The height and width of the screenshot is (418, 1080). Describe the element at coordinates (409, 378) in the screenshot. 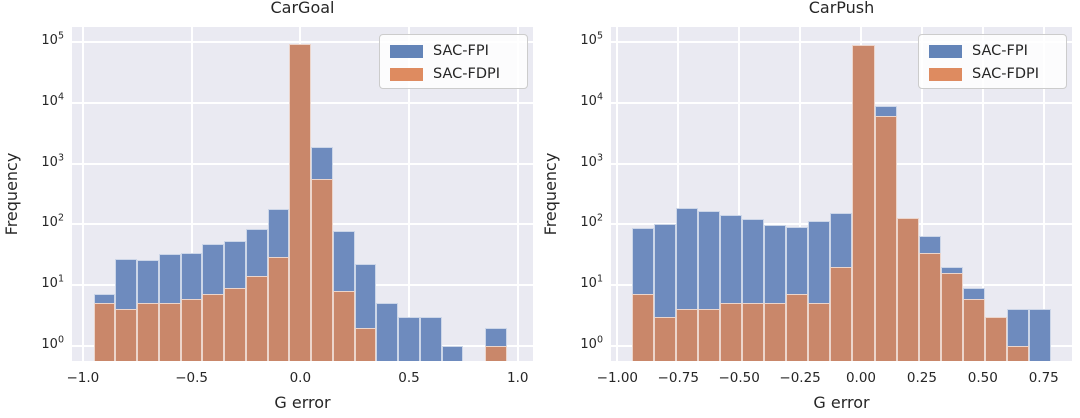

I see `x-tick-label: 0.5` at that location.